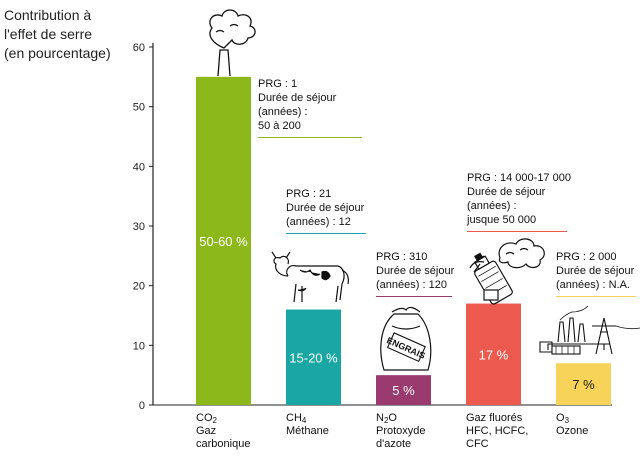 Image resolution: width=642 pixels, height=459 pixels. What do you see at coordinates (411, 285) in the screenshot?
I see `note-n2o-line-3: (années) : 120` at bounding box center [411, 285].